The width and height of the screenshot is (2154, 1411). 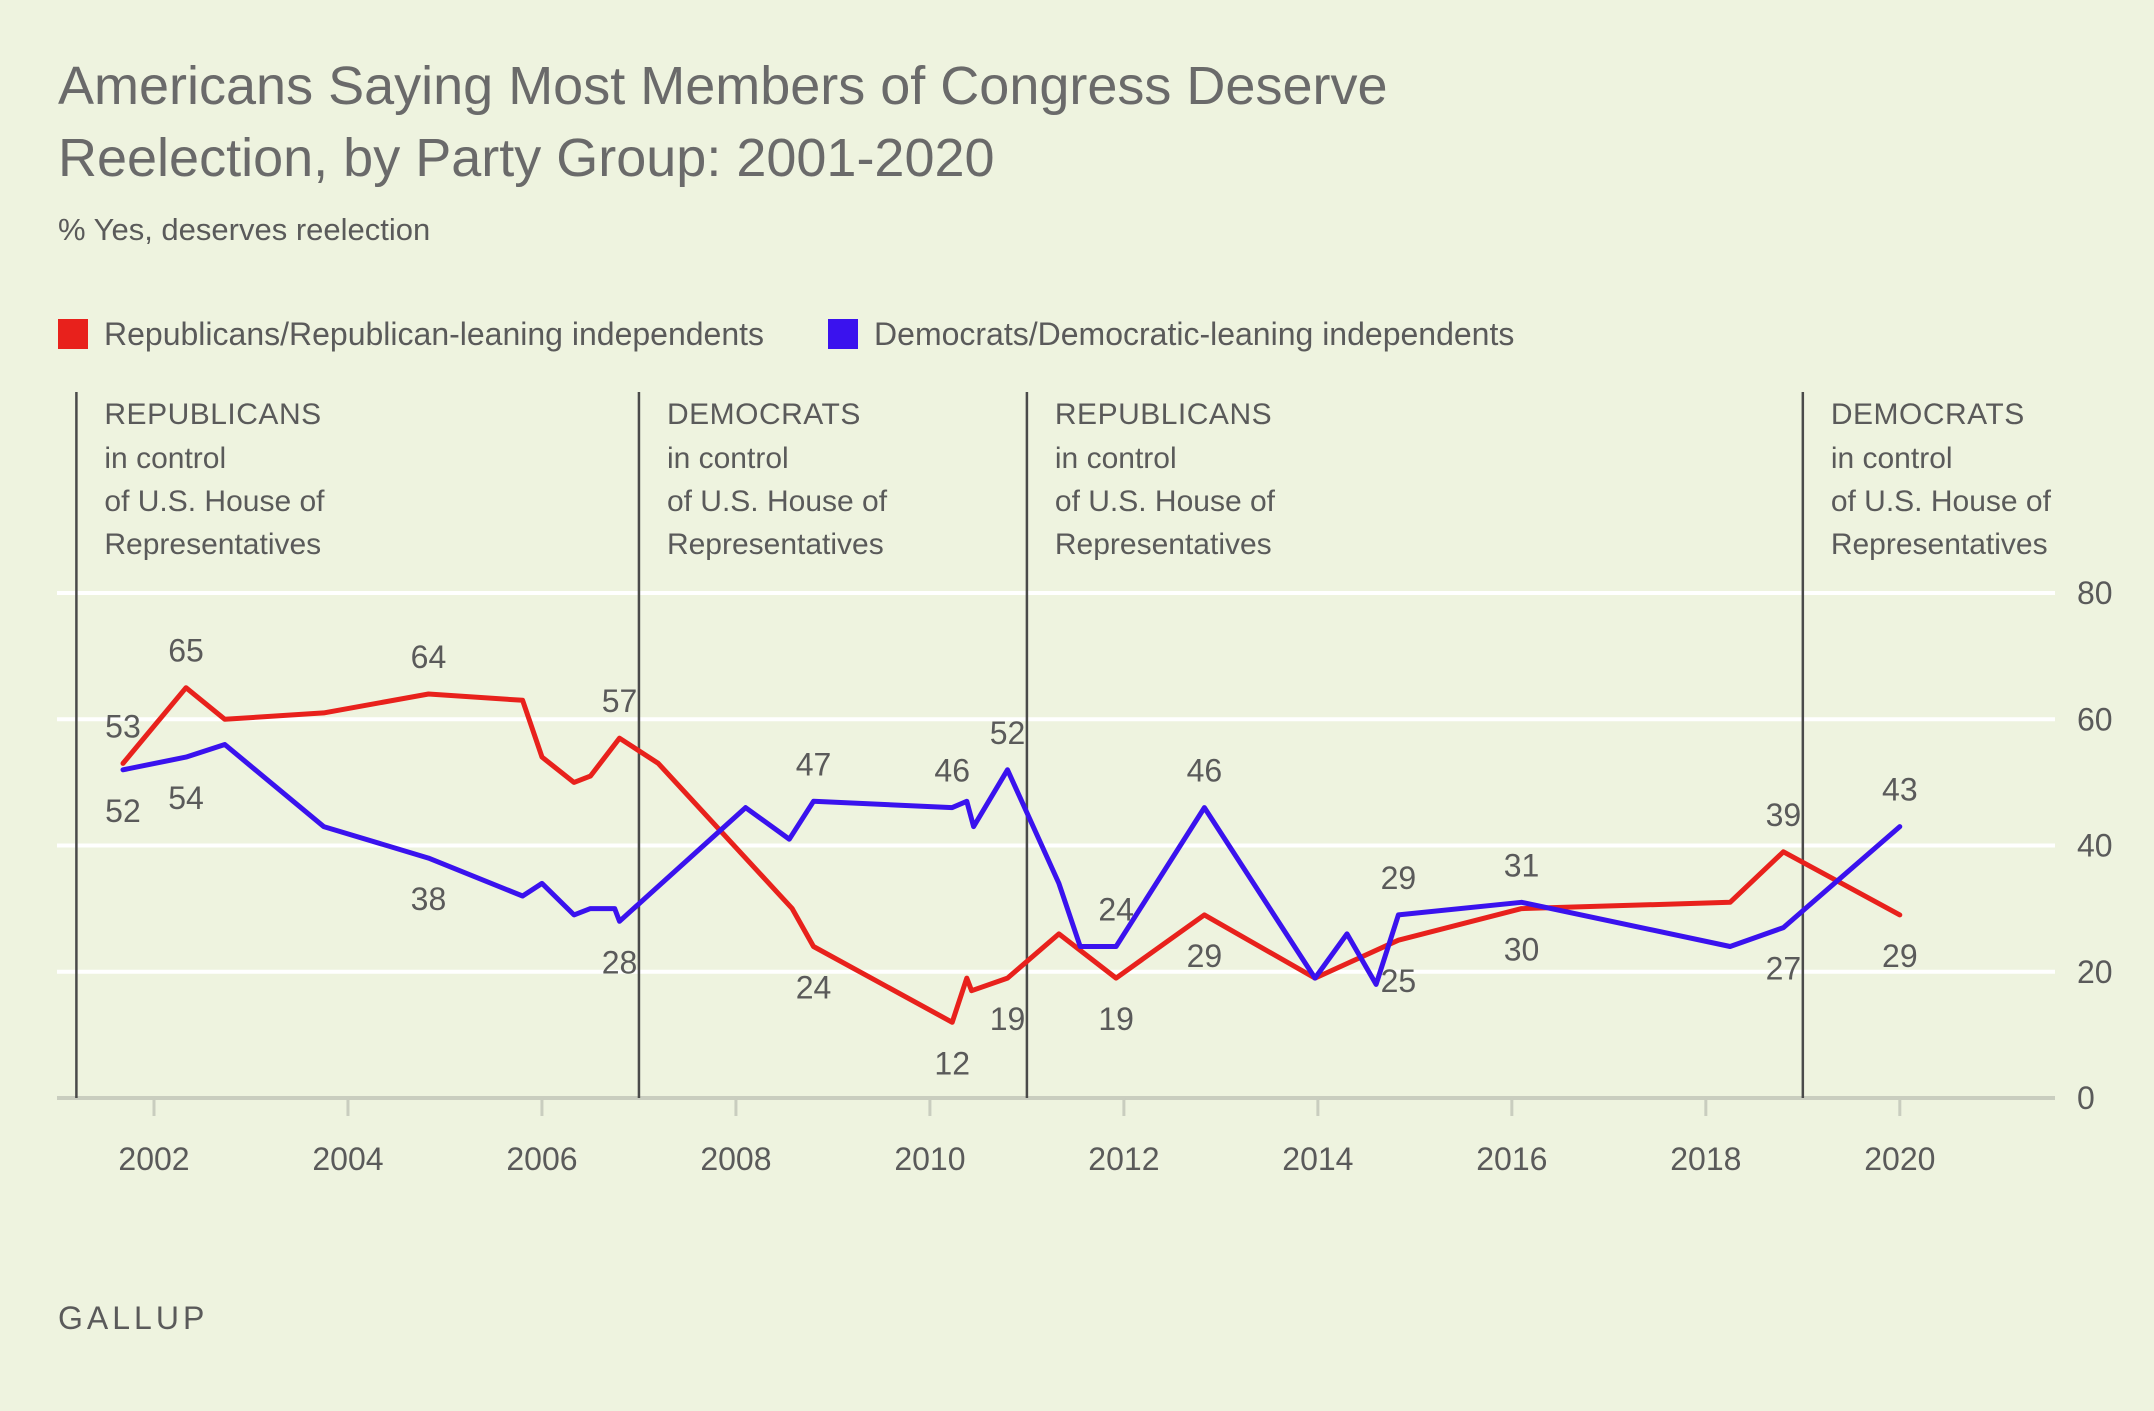 I want to click on y-tick-label-0: 0, so click(x=2086, y=1098).